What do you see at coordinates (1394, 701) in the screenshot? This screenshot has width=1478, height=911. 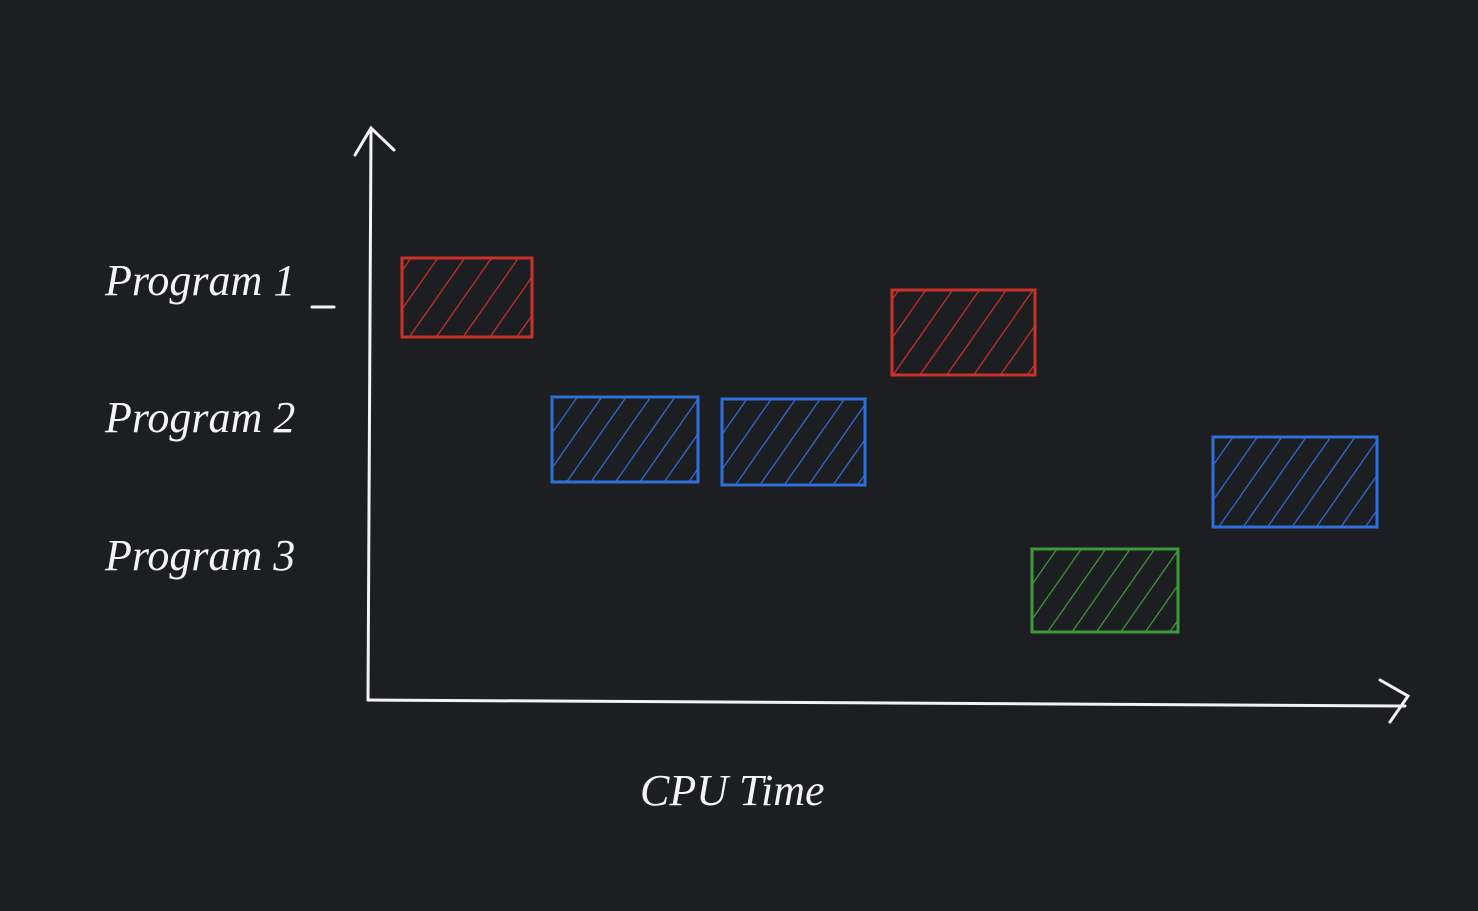 I see `x-arrow` at bounding box center [1394, 701].